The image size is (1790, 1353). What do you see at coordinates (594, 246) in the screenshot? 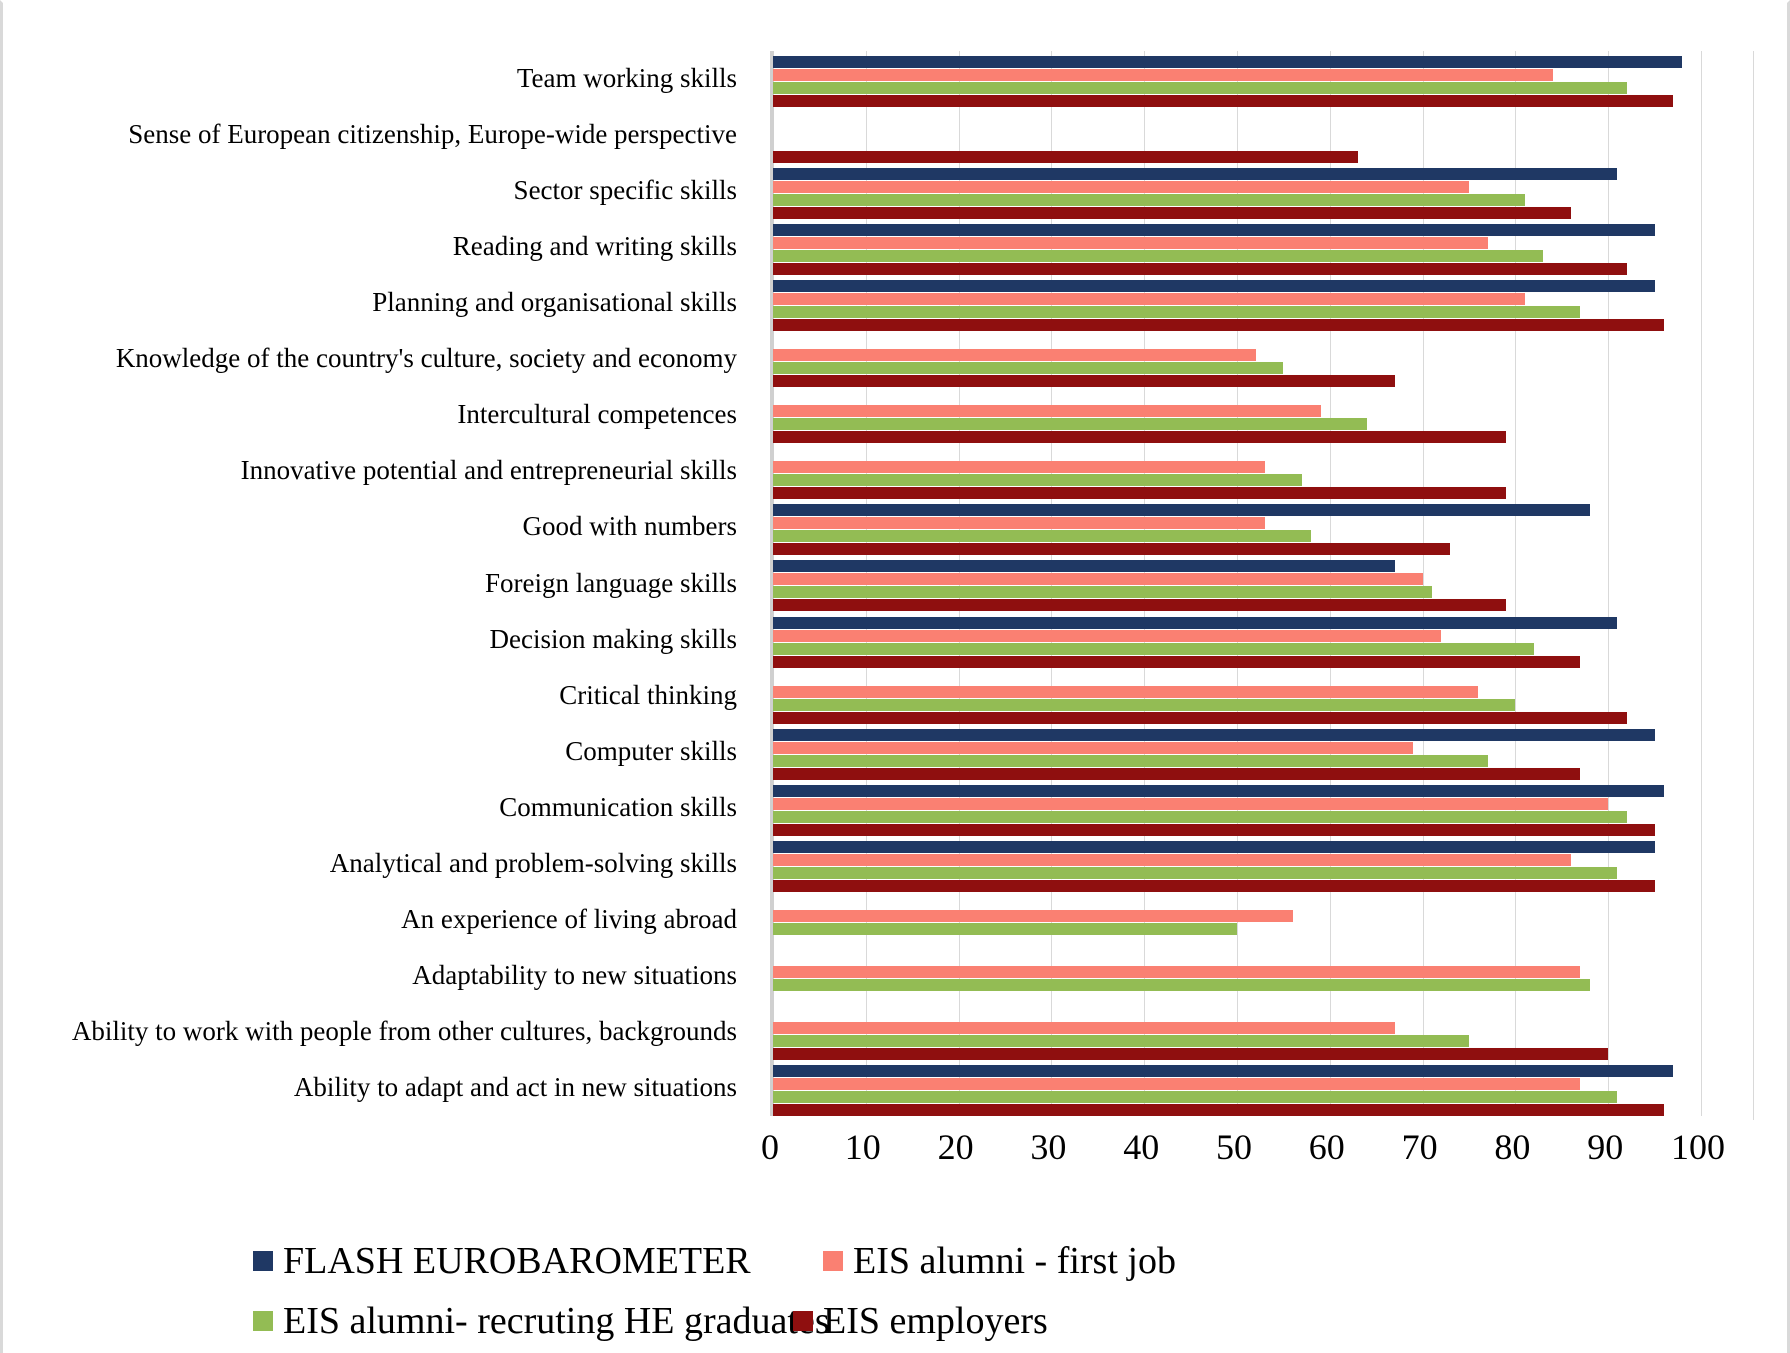
I see `y-axis-label: Reading and writing skills` at bounding box center [594, 246].